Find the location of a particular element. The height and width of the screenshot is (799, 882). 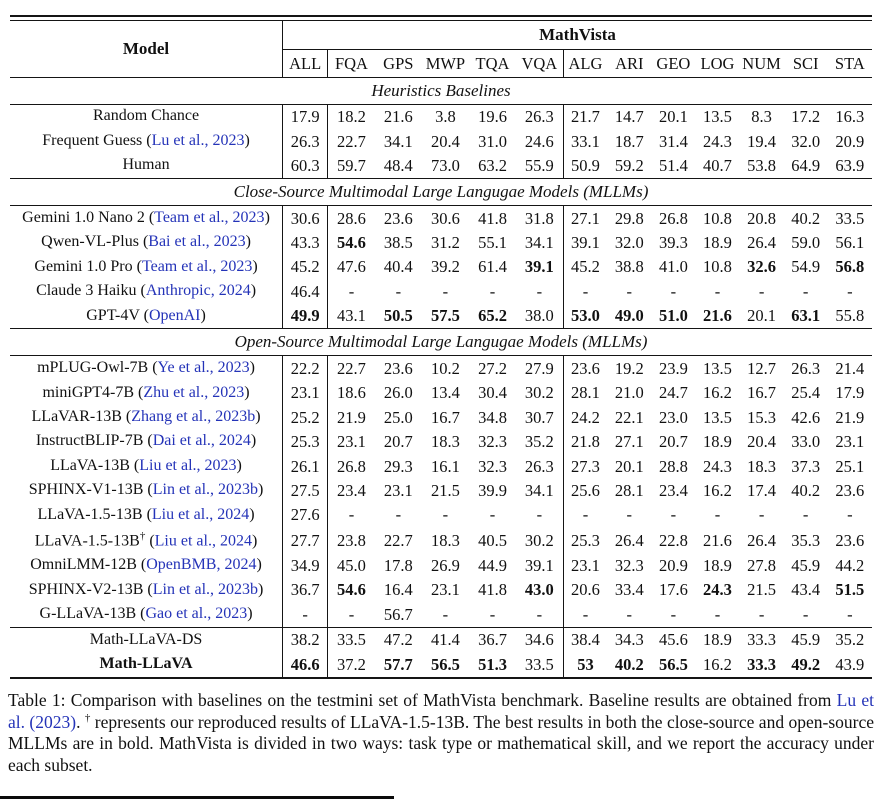

model-cell: miniGPT4-7B (Zhu et al., 2023) is located at coordinates (147, 393).